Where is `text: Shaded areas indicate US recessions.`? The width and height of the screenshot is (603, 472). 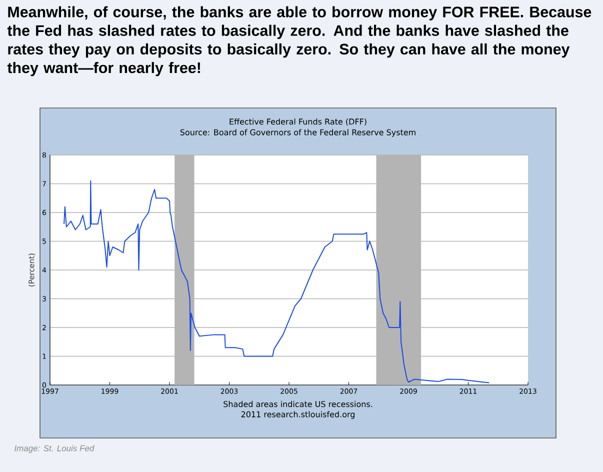
text: Shaded areas indicate US recessions. is located at coordinates (298, 404).